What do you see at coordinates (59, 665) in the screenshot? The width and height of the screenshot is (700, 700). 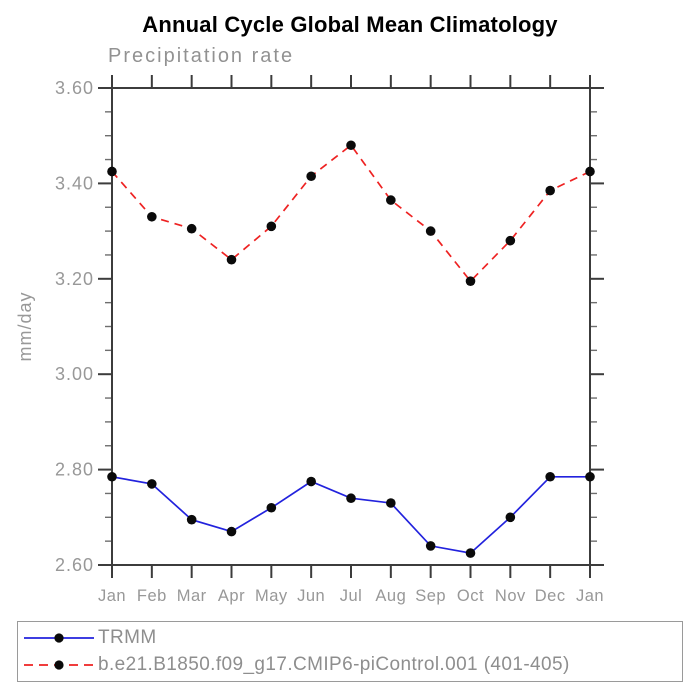 I see `model-line-sample-icon` at bounding box center [59, 665].